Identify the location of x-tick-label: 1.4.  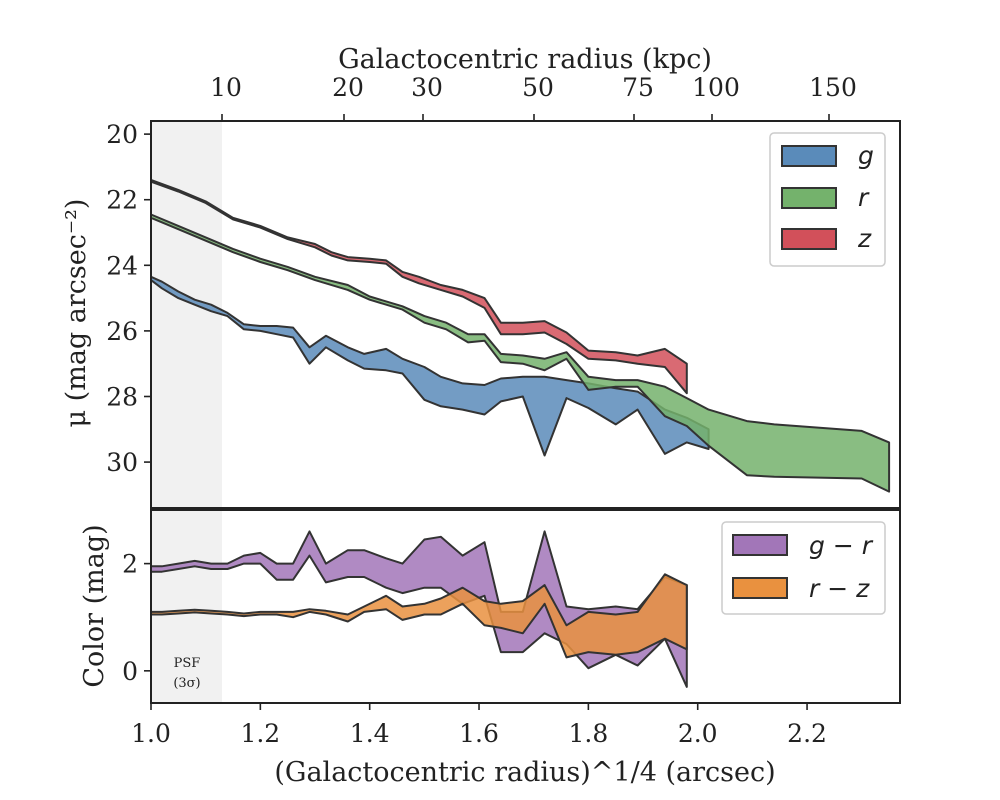
(370, 733).